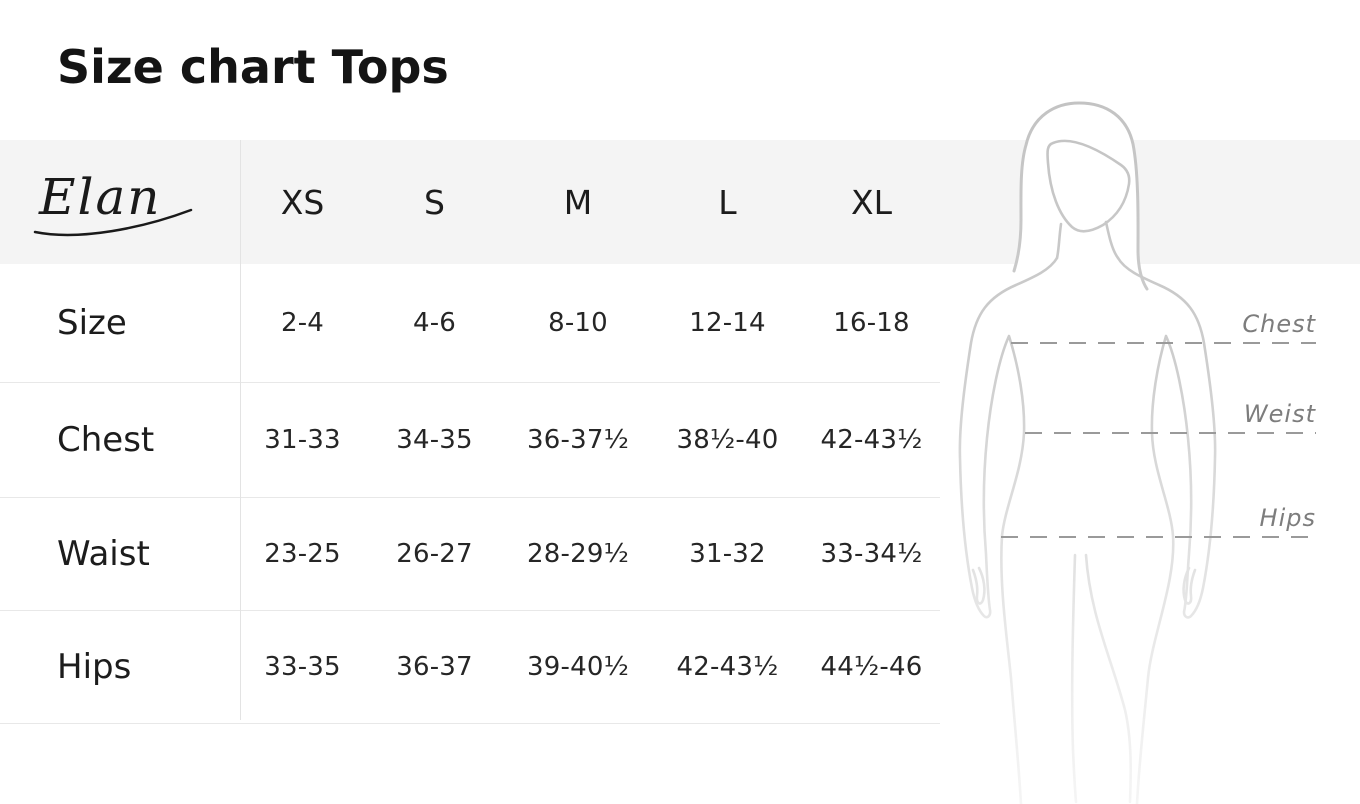  Describe the element at coordinates (871, 202) in the screenshot. I see `column-header-xl: XL` at that location.